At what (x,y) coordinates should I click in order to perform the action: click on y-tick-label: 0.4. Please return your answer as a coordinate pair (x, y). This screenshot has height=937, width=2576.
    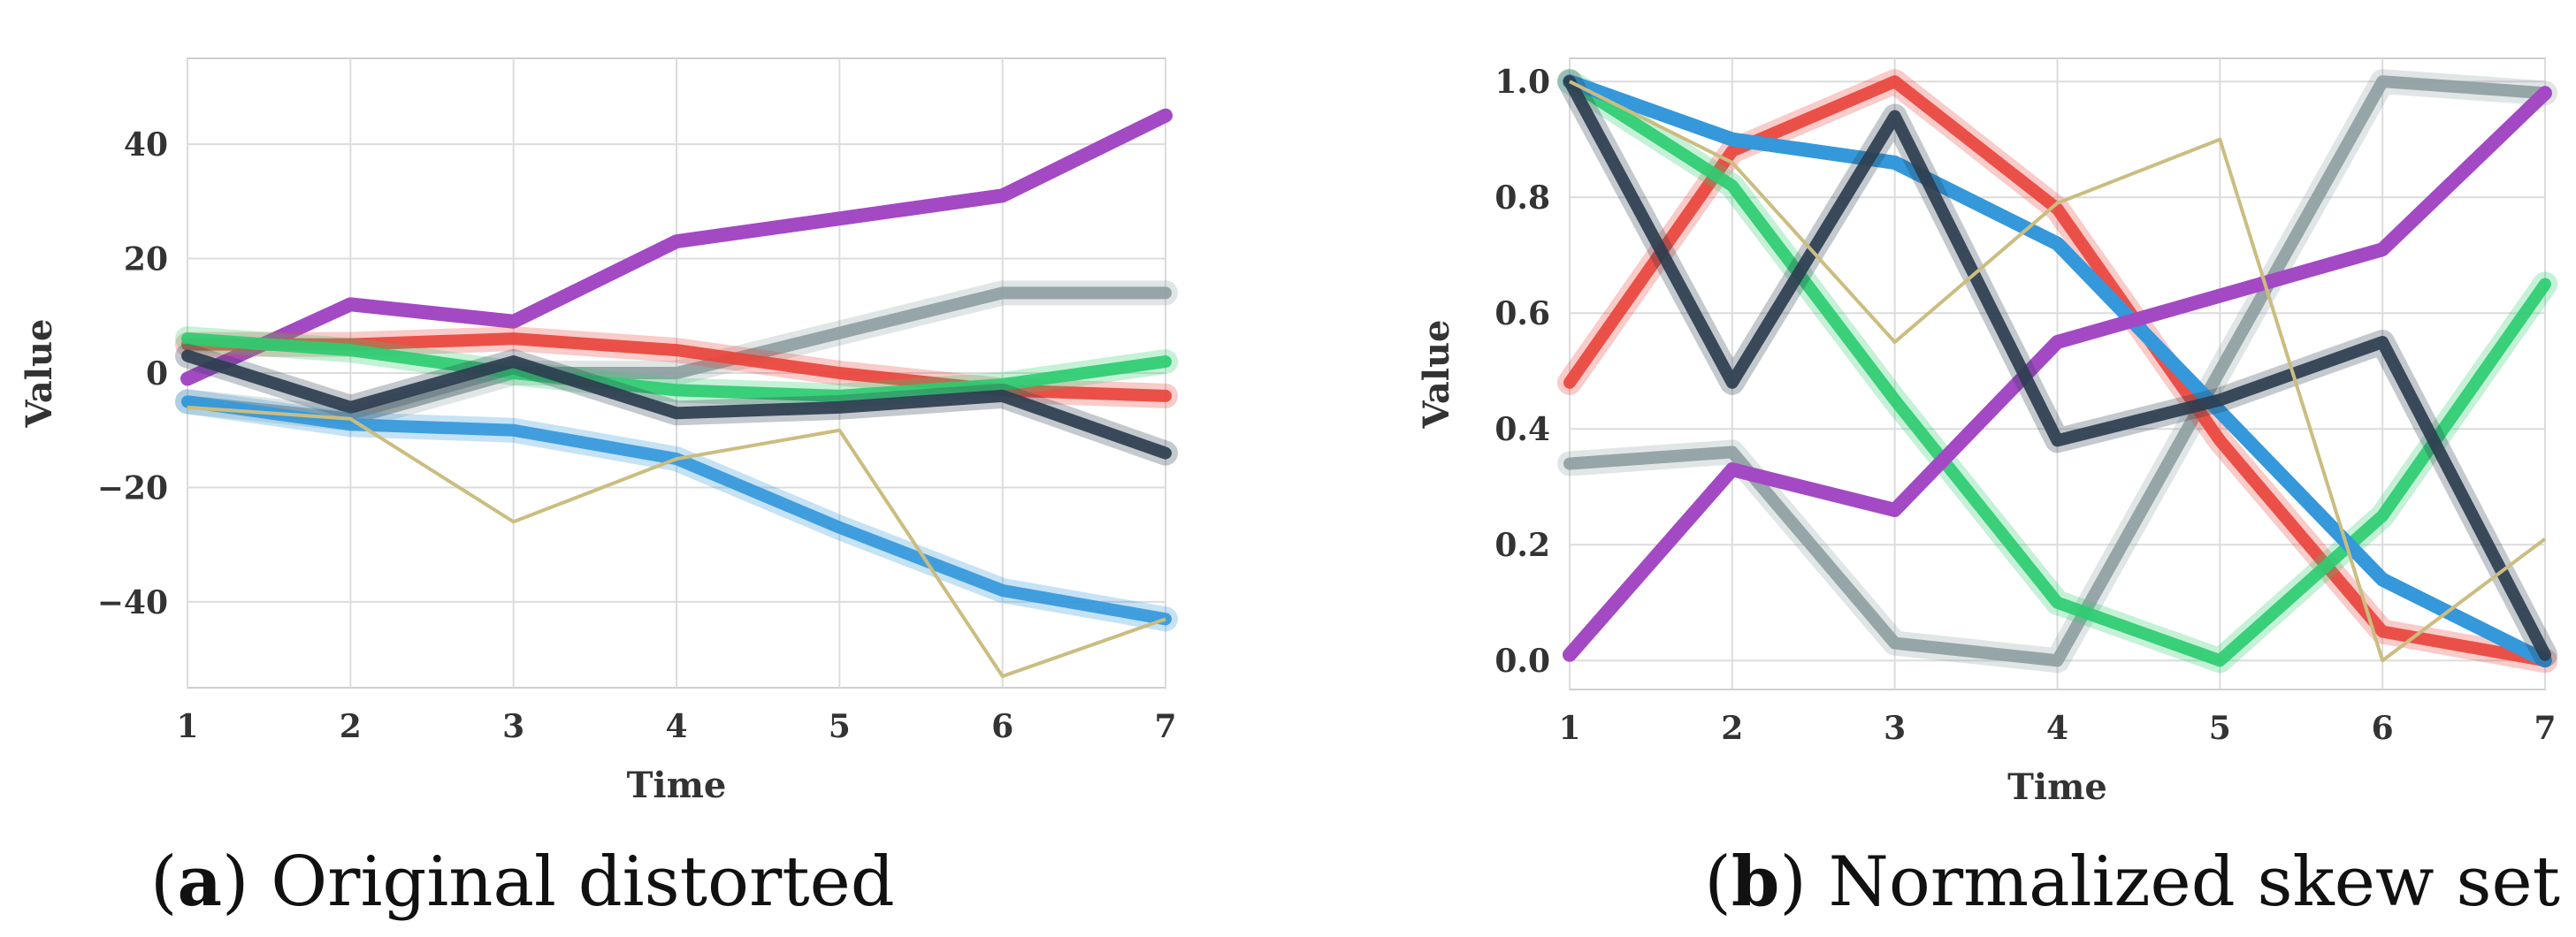
    Looking at the image, I should click on (1522, 429).